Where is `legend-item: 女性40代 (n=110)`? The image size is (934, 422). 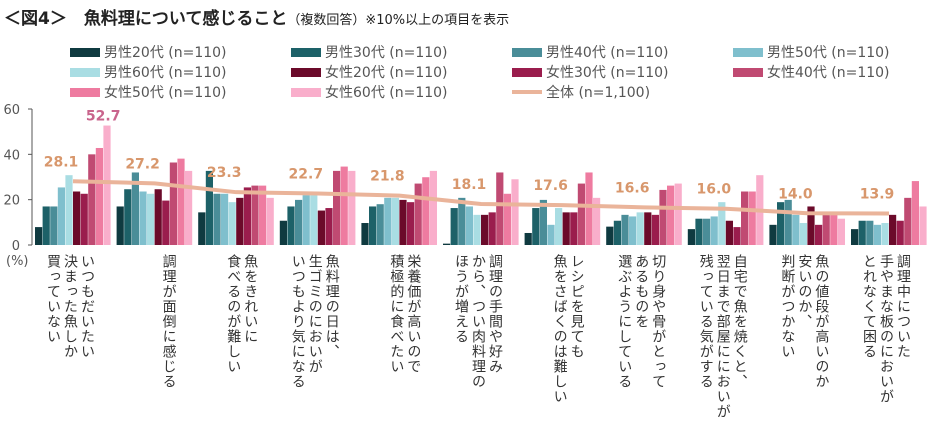 legend-item: 女性40代 (n=110) is located at coordinates (811, 72).